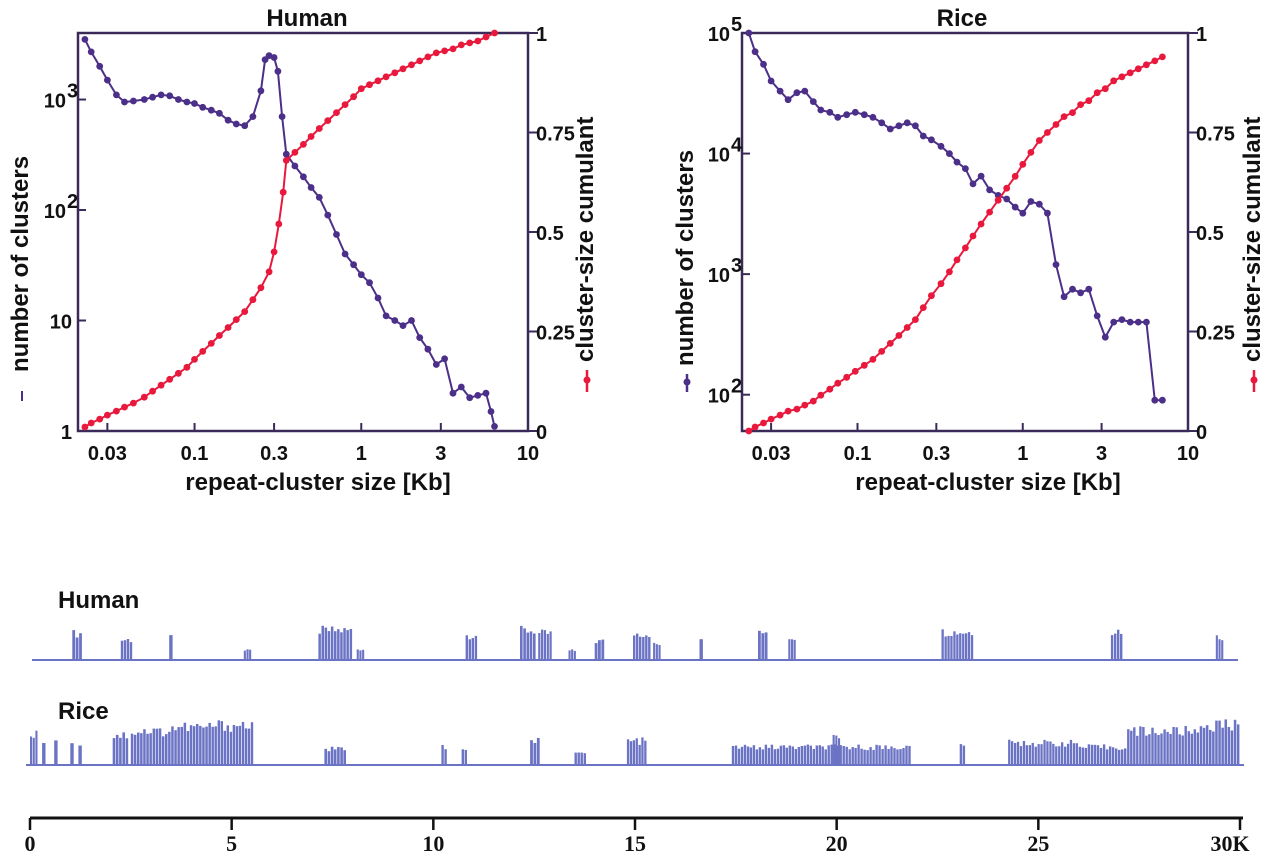 Image resolution: width=1280 pixels, height=859 pixels. What do you see at coordinates (736, 266) in the screenshot?
I see `rice-left-tick-exponent: 3` at bounding box center [736, 266].